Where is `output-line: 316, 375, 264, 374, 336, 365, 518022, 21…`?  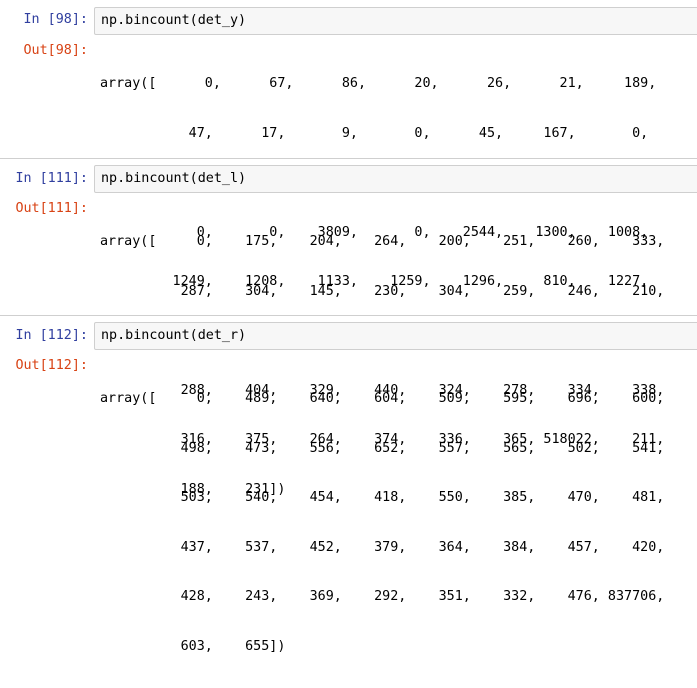 output-line: 316, 375, 264, 374, 336, 365, 518022, 21… is located at coordinates (382, 439).